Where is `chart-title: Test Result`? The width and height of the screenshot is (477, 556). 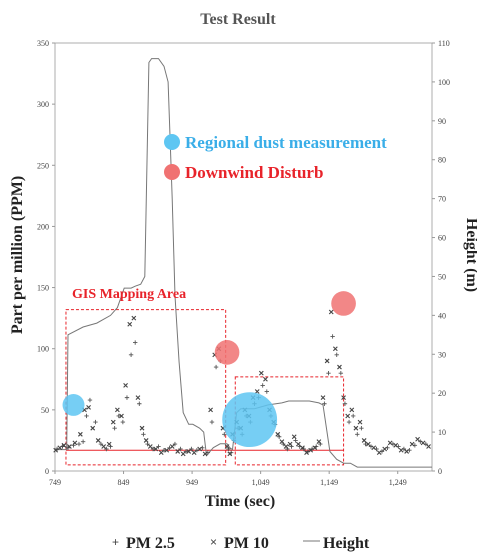
chart-title: Test Result is located at coordinates (238, 19).